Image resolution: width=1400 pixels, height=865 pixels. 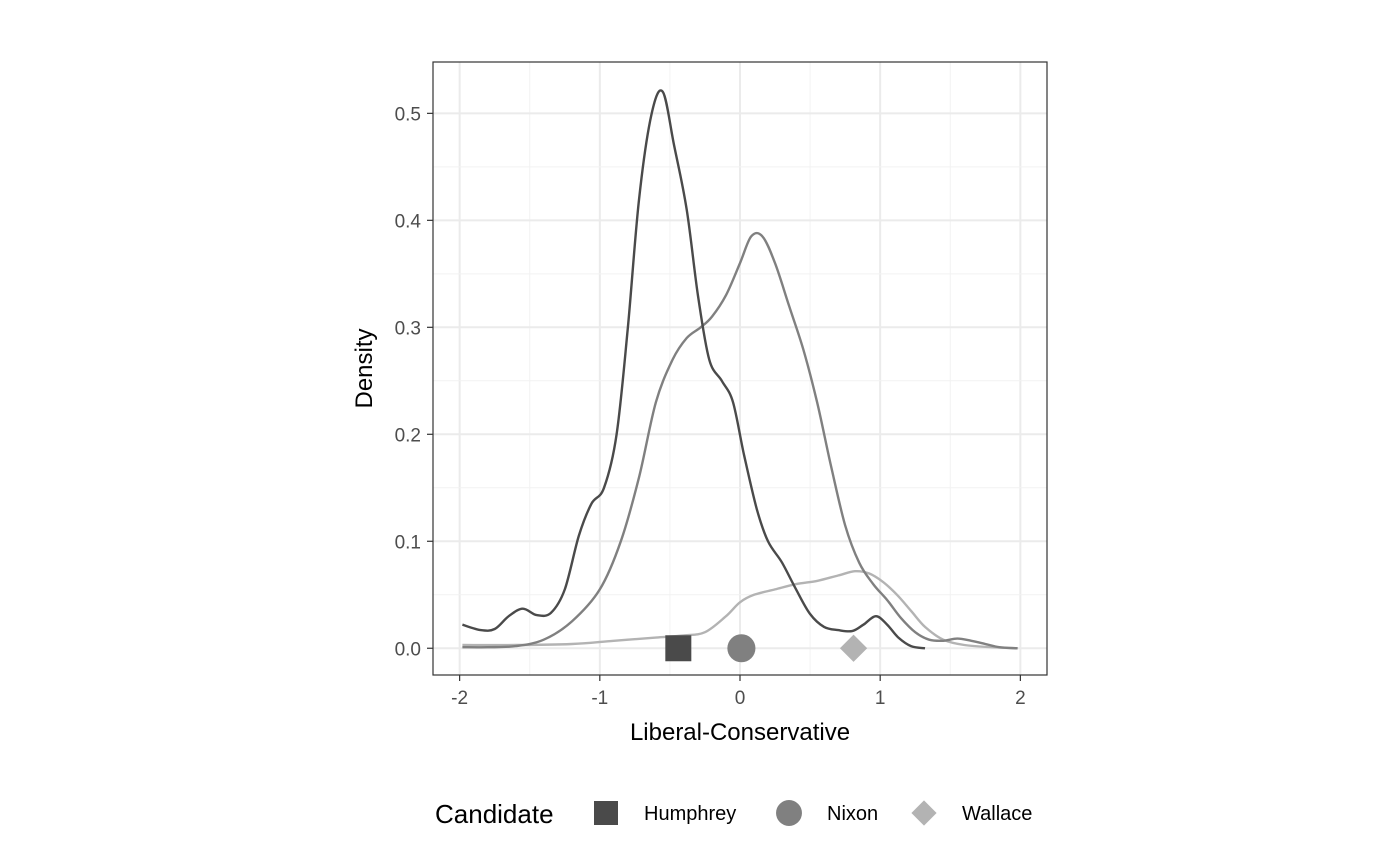 I want to click on y-tick-label: 0.2, so click(x=408, y=435).